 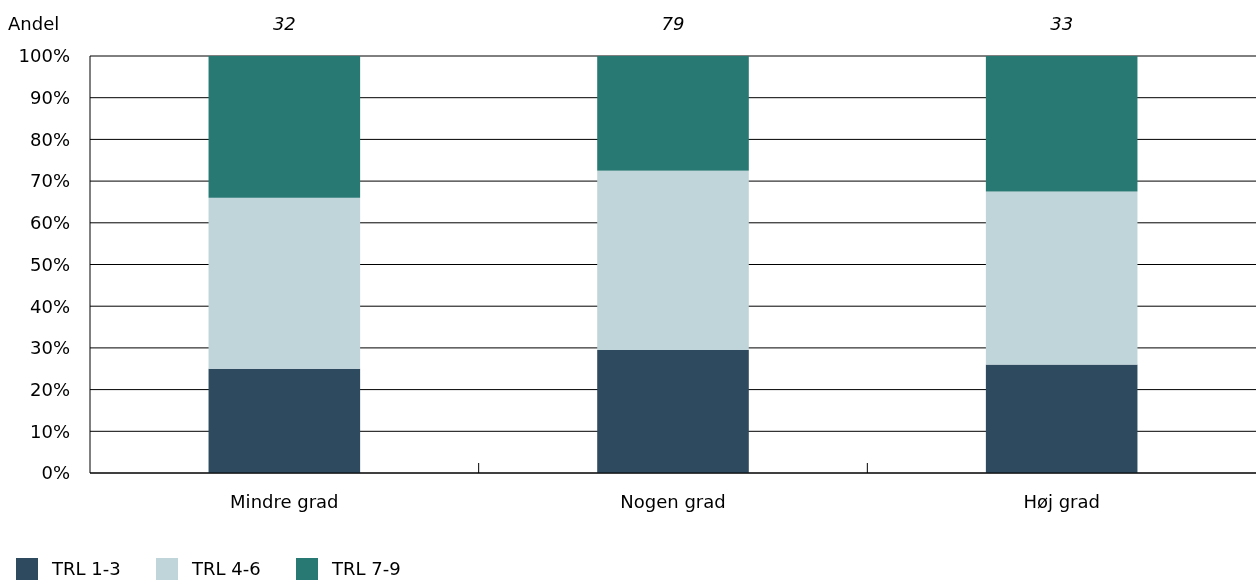 I want to click on y-tick-label: 0%, so click(x=55, y=473).